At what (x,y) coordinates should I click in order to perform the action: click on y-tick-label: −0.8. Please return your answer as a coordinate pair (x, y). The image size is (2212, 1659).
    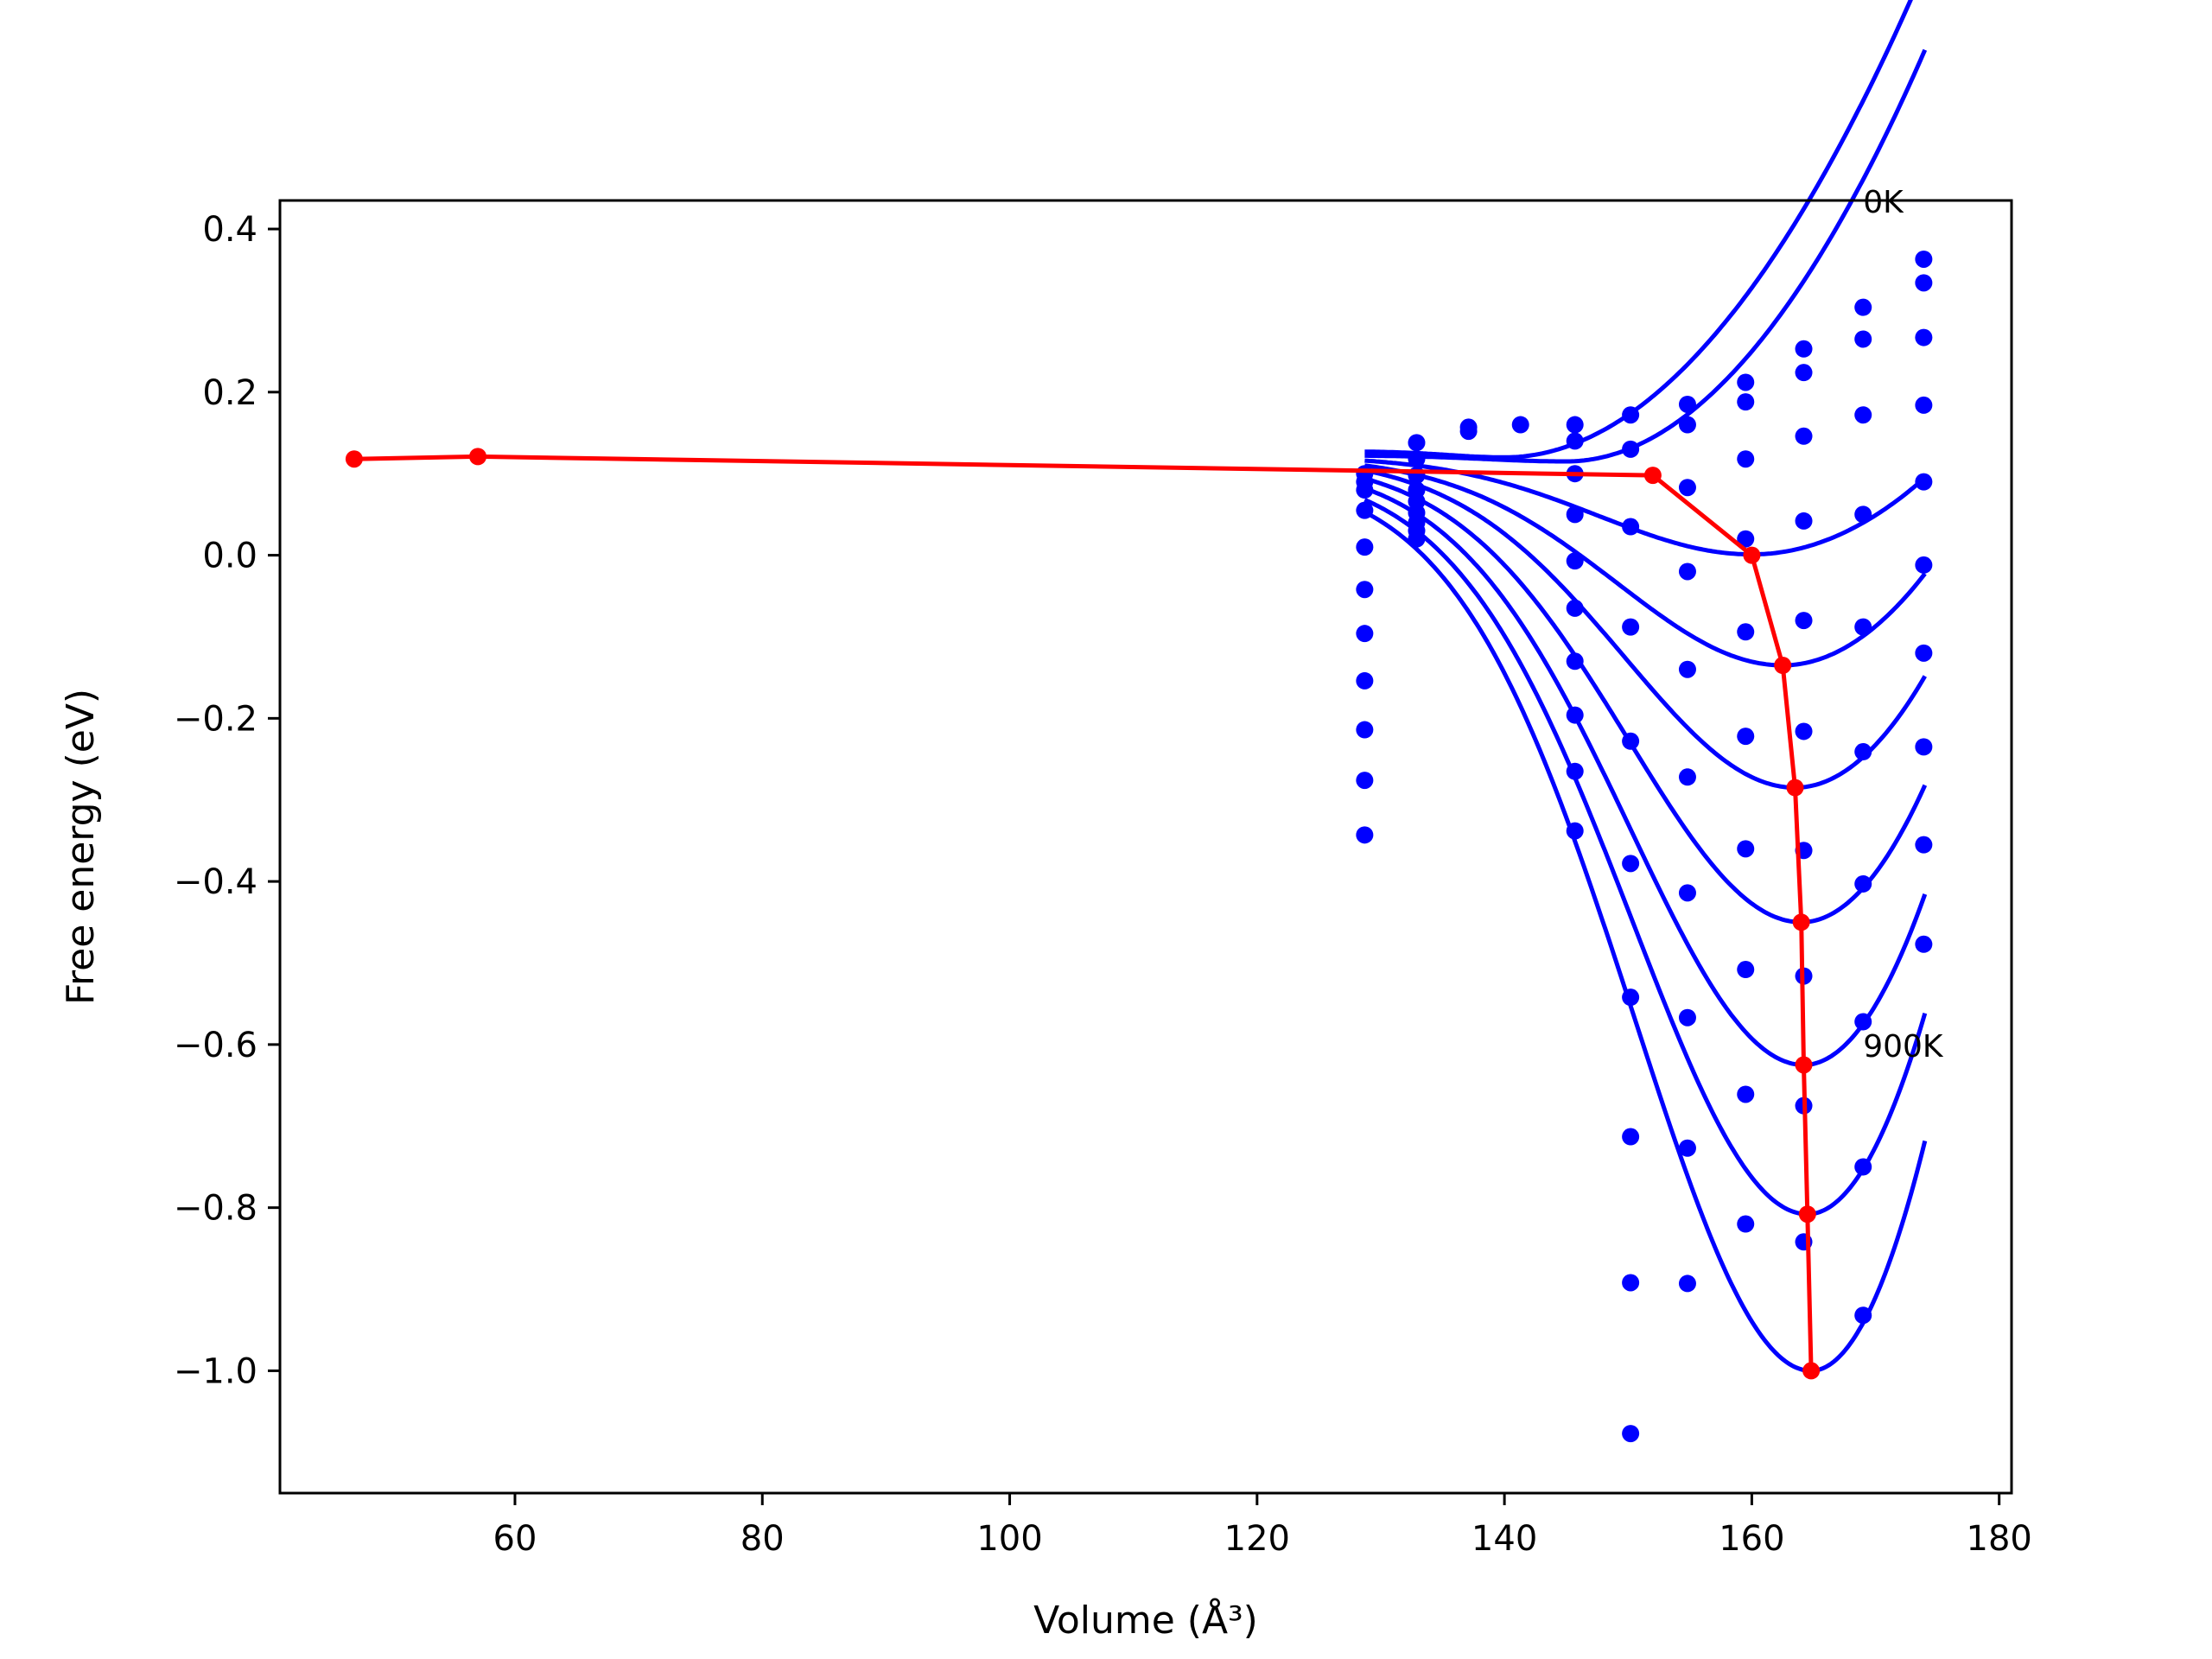
    Looking at the image, I should click on (215, 1209).